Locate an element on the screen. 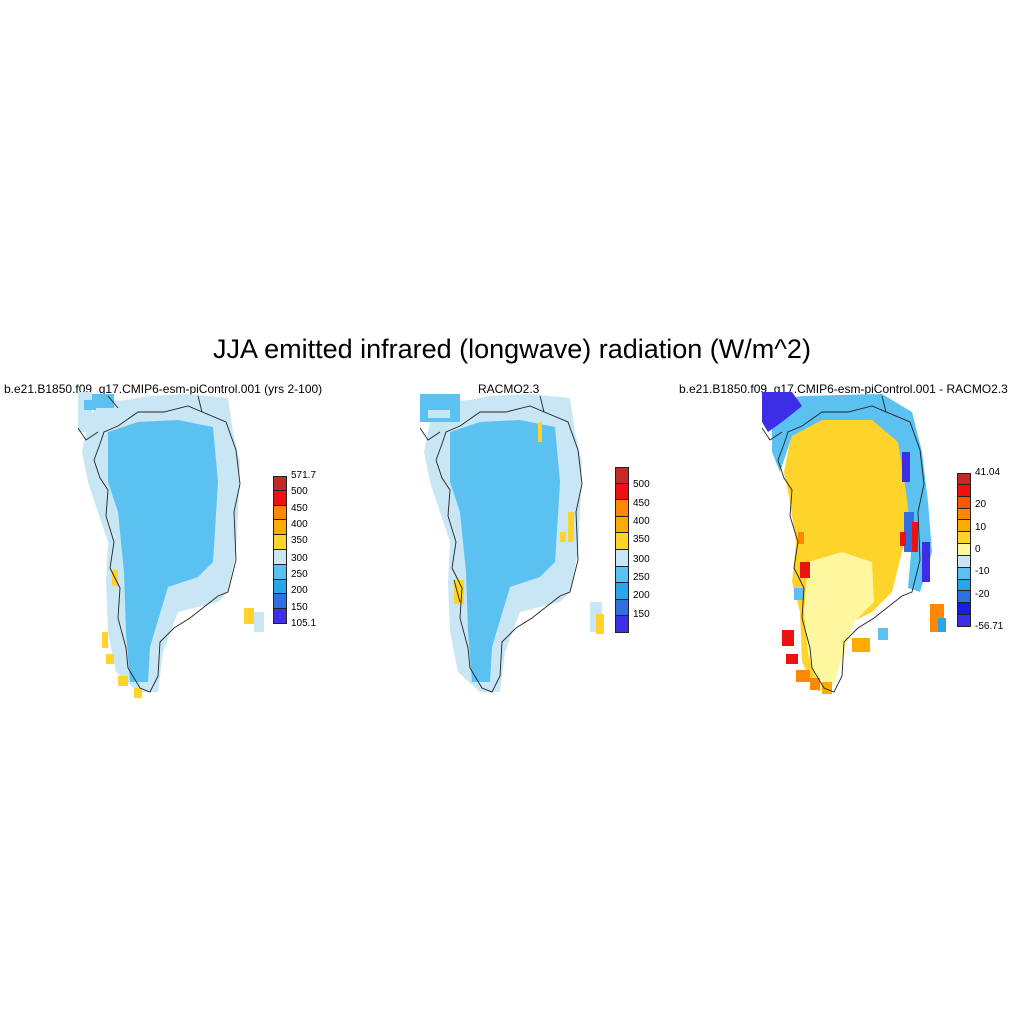  colorbar-label: 20 is located at coordinates (981, 505).